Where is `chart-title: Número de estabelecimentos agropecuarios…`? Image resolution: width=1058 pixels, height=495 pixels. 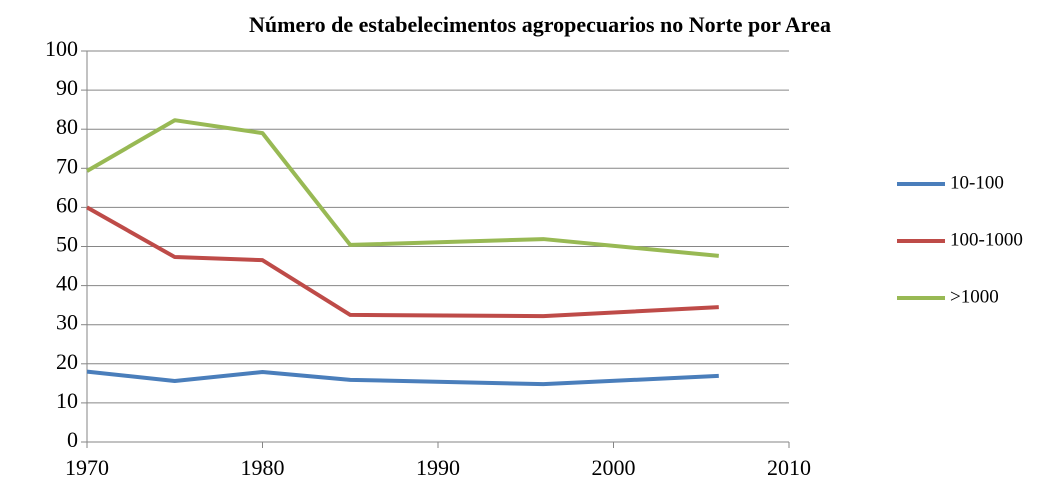 chart-title: Número de estabelecimentos agropecuarios… is located at coordinates (540, 24).